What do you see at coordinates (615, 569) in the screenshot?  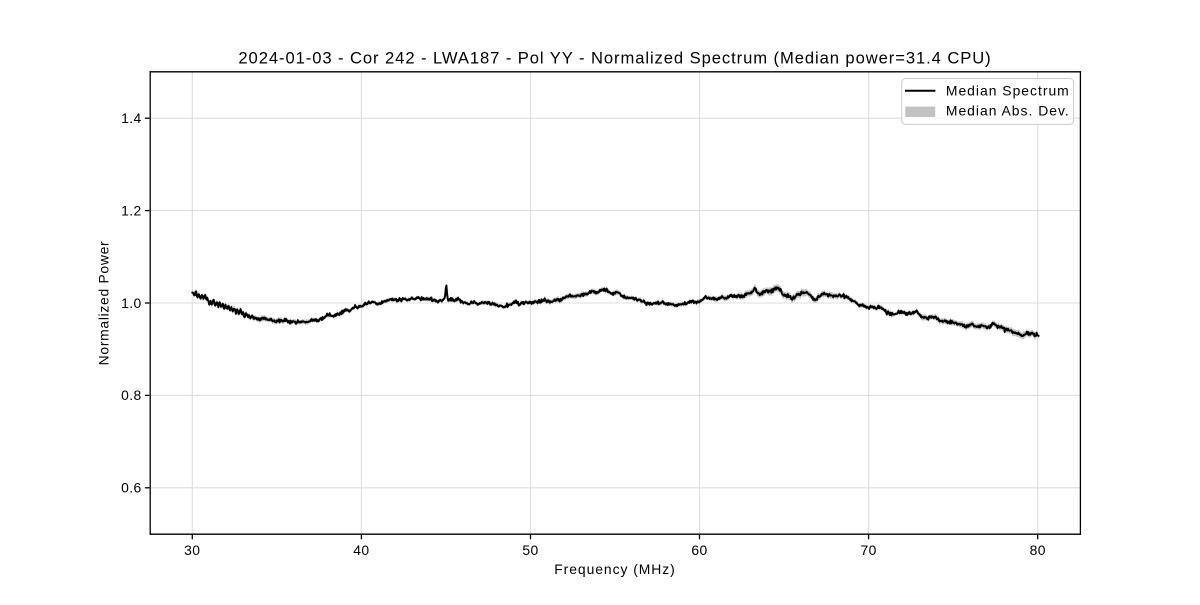 I see `svg-text: Frequency (MHz)` at bounding box center [615, 569].